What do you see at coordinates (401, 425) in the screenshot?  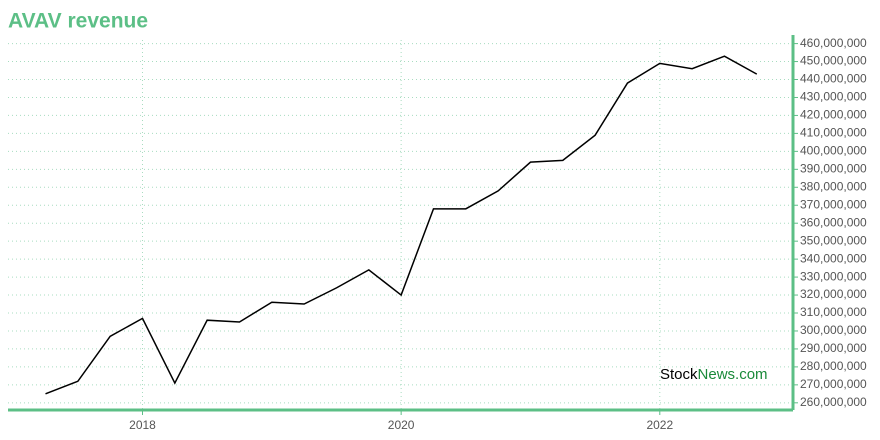 I see `x-tick-label: 2020` at bounding box center [401, 425].